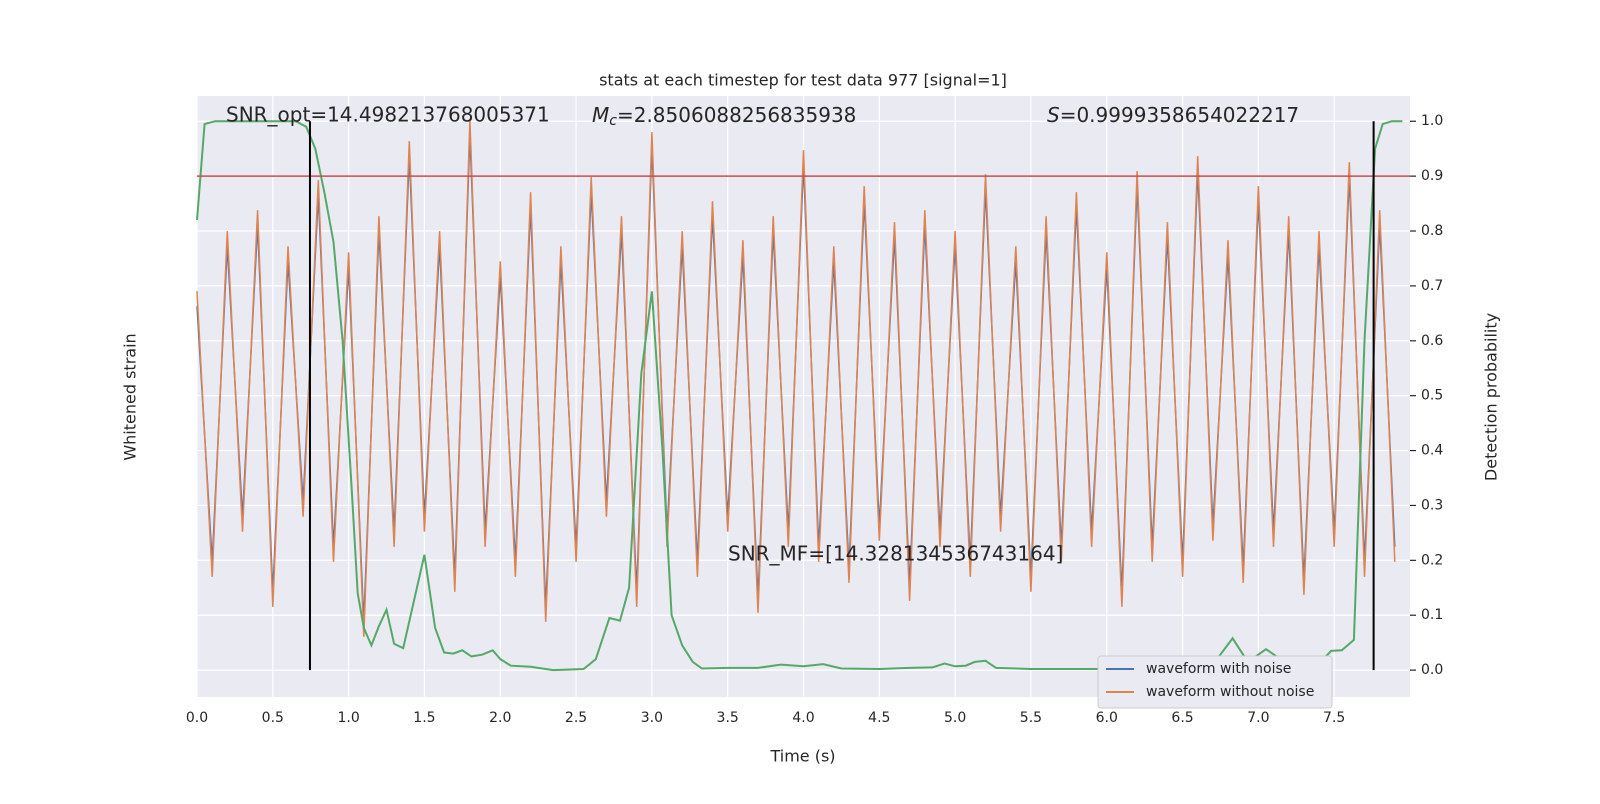 Image resolution: width=1600 pixels, height=804 pixels. What do you see at coordinates (1432, 505) in the screenshot?
I see `y2-tick-label: 0.3` at bounding box center [1432, 505].